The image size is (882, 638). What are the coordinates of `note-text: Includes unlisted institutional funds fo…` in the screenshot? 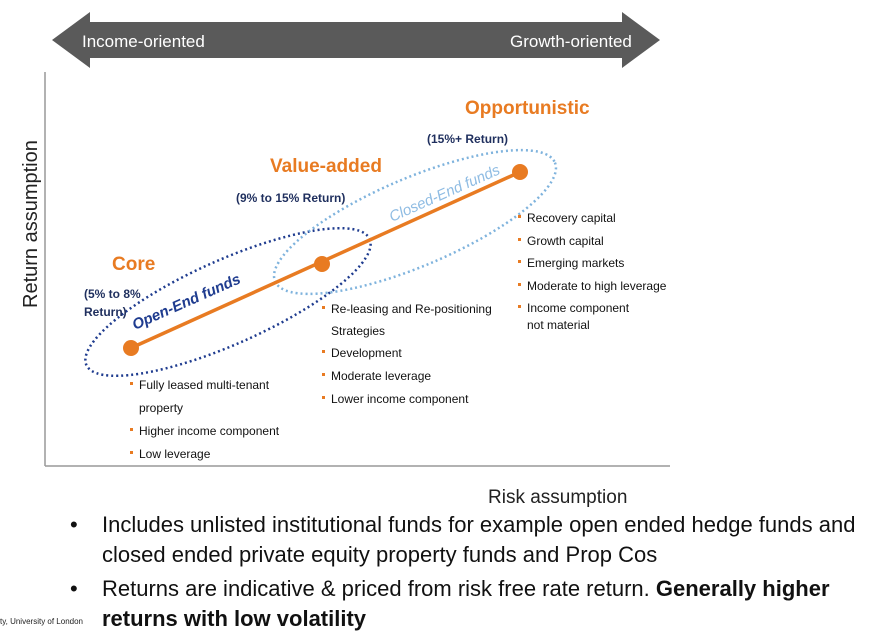 It's located at (479, 539).